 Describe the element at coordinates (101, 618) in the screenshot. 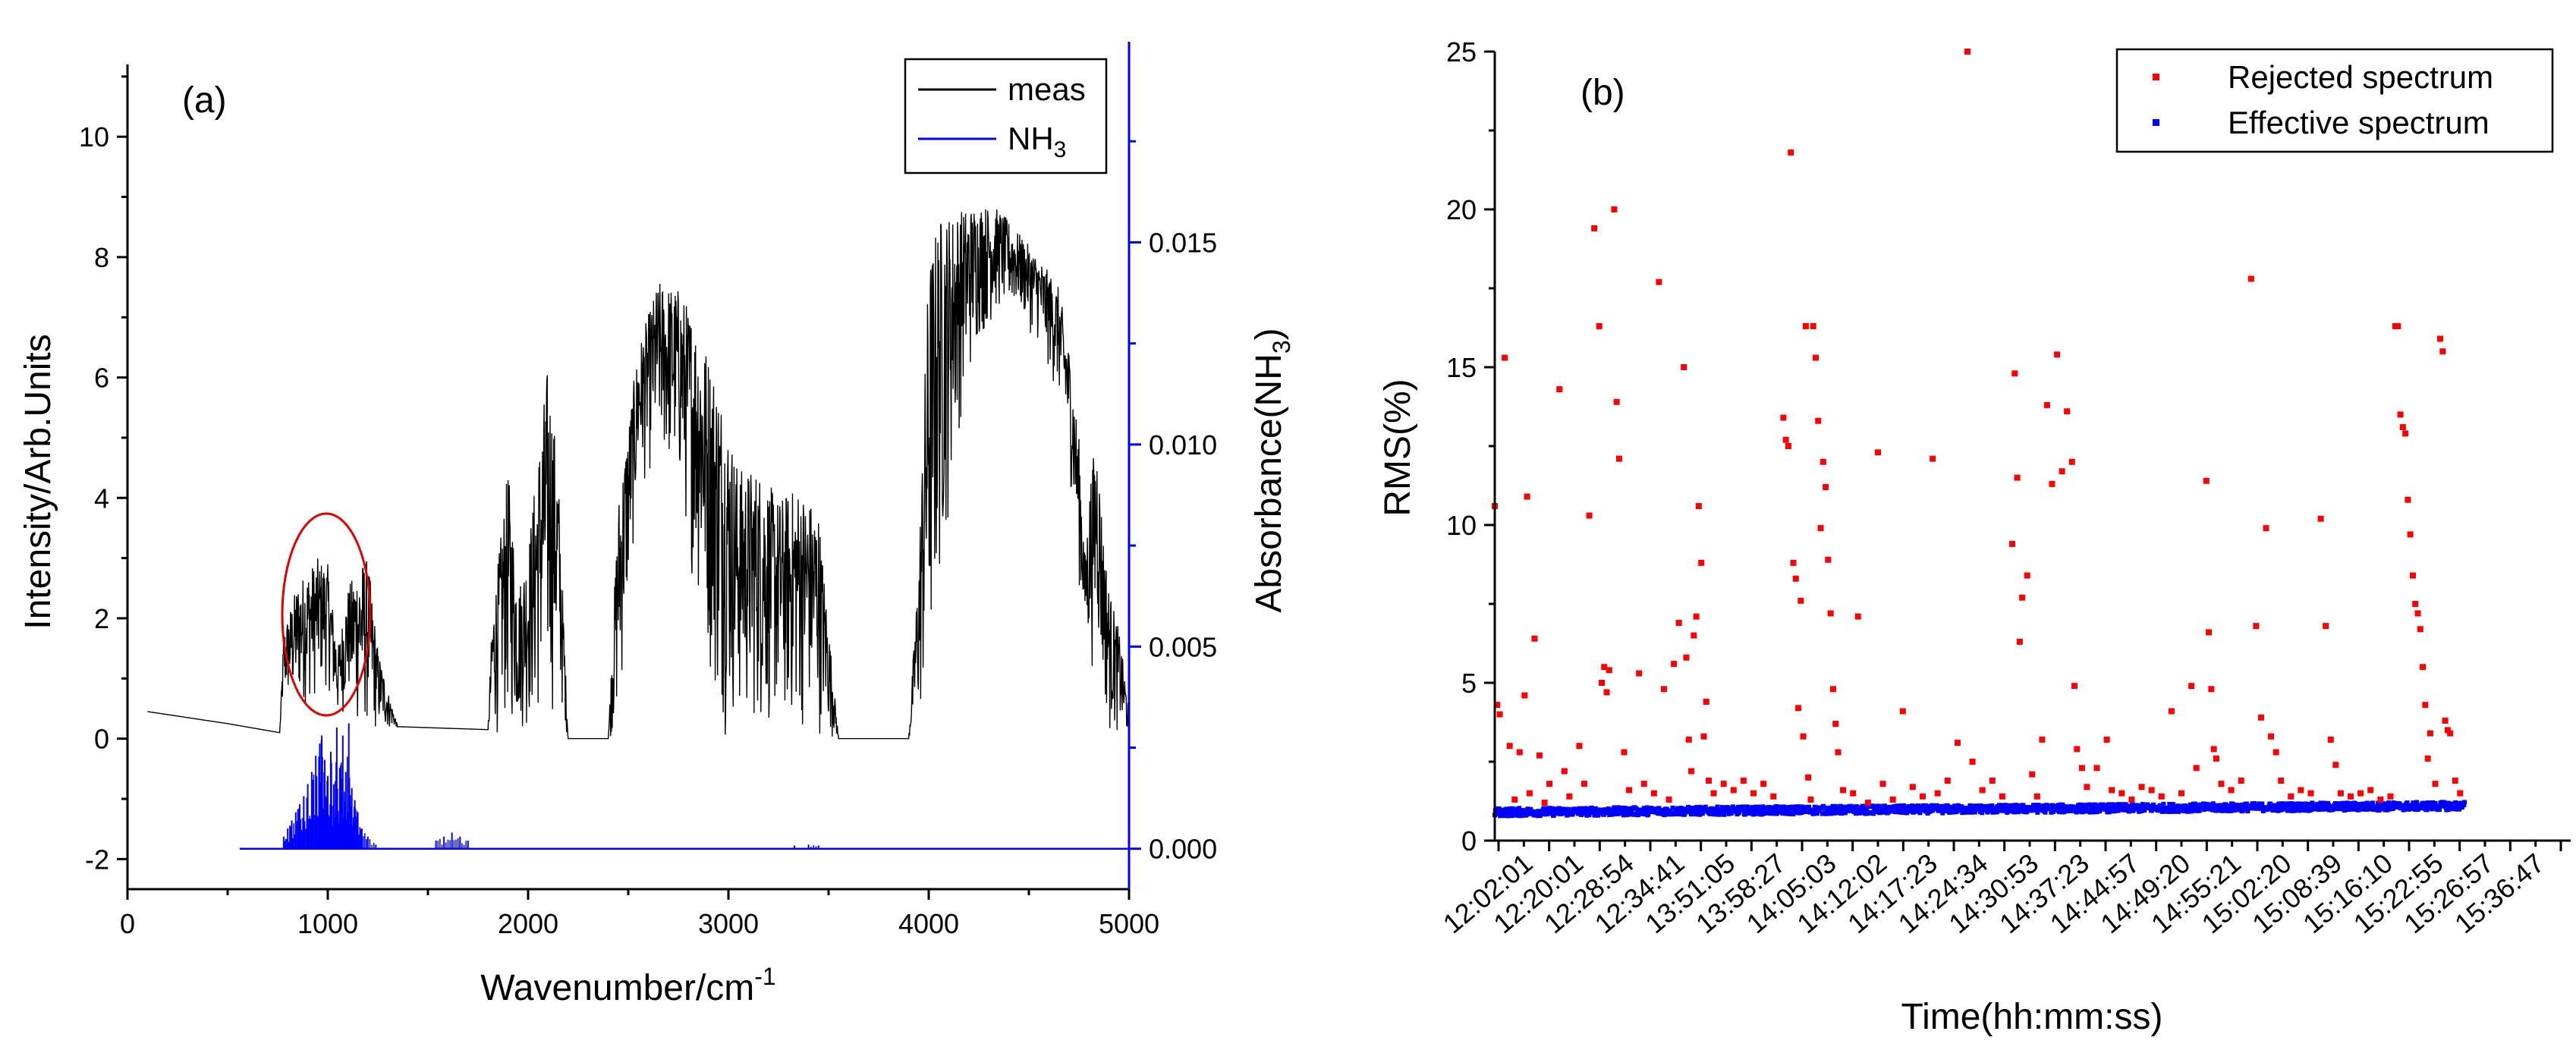

I see `a-y-tick-label: 2` at that location.